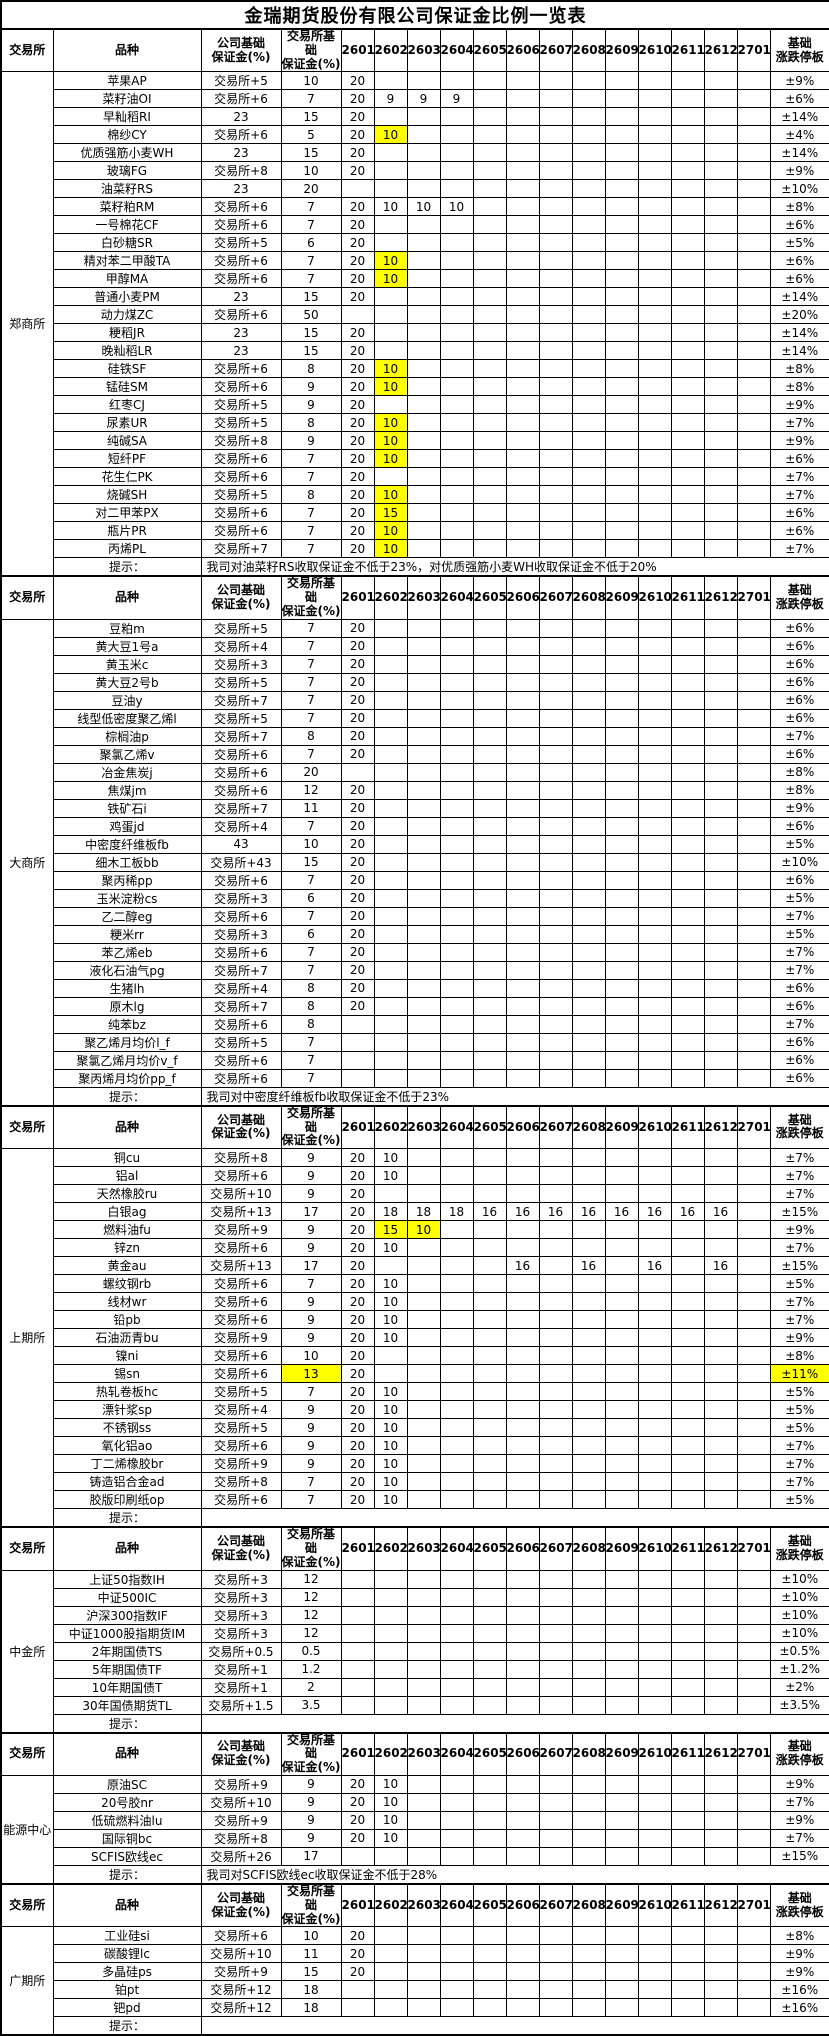  What do you see at coordinates (621, 597) in the screenshot?
I see `col-header-contract-2609: 2609` at bounding box center [621, 597].